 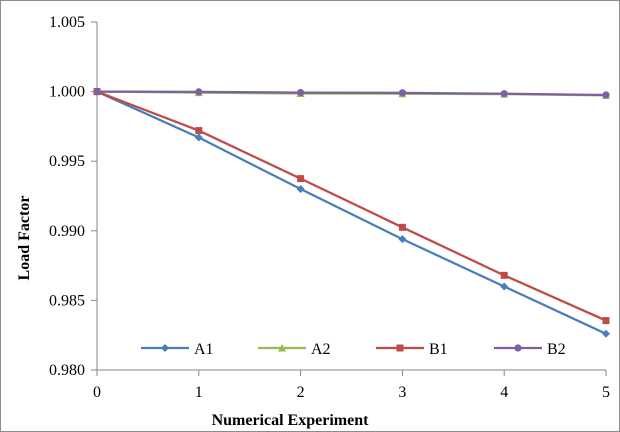 What do you see at coordinates (438, 349) in the screenshot?
I see `legend-label: B1` at bounding box center [438, 349].